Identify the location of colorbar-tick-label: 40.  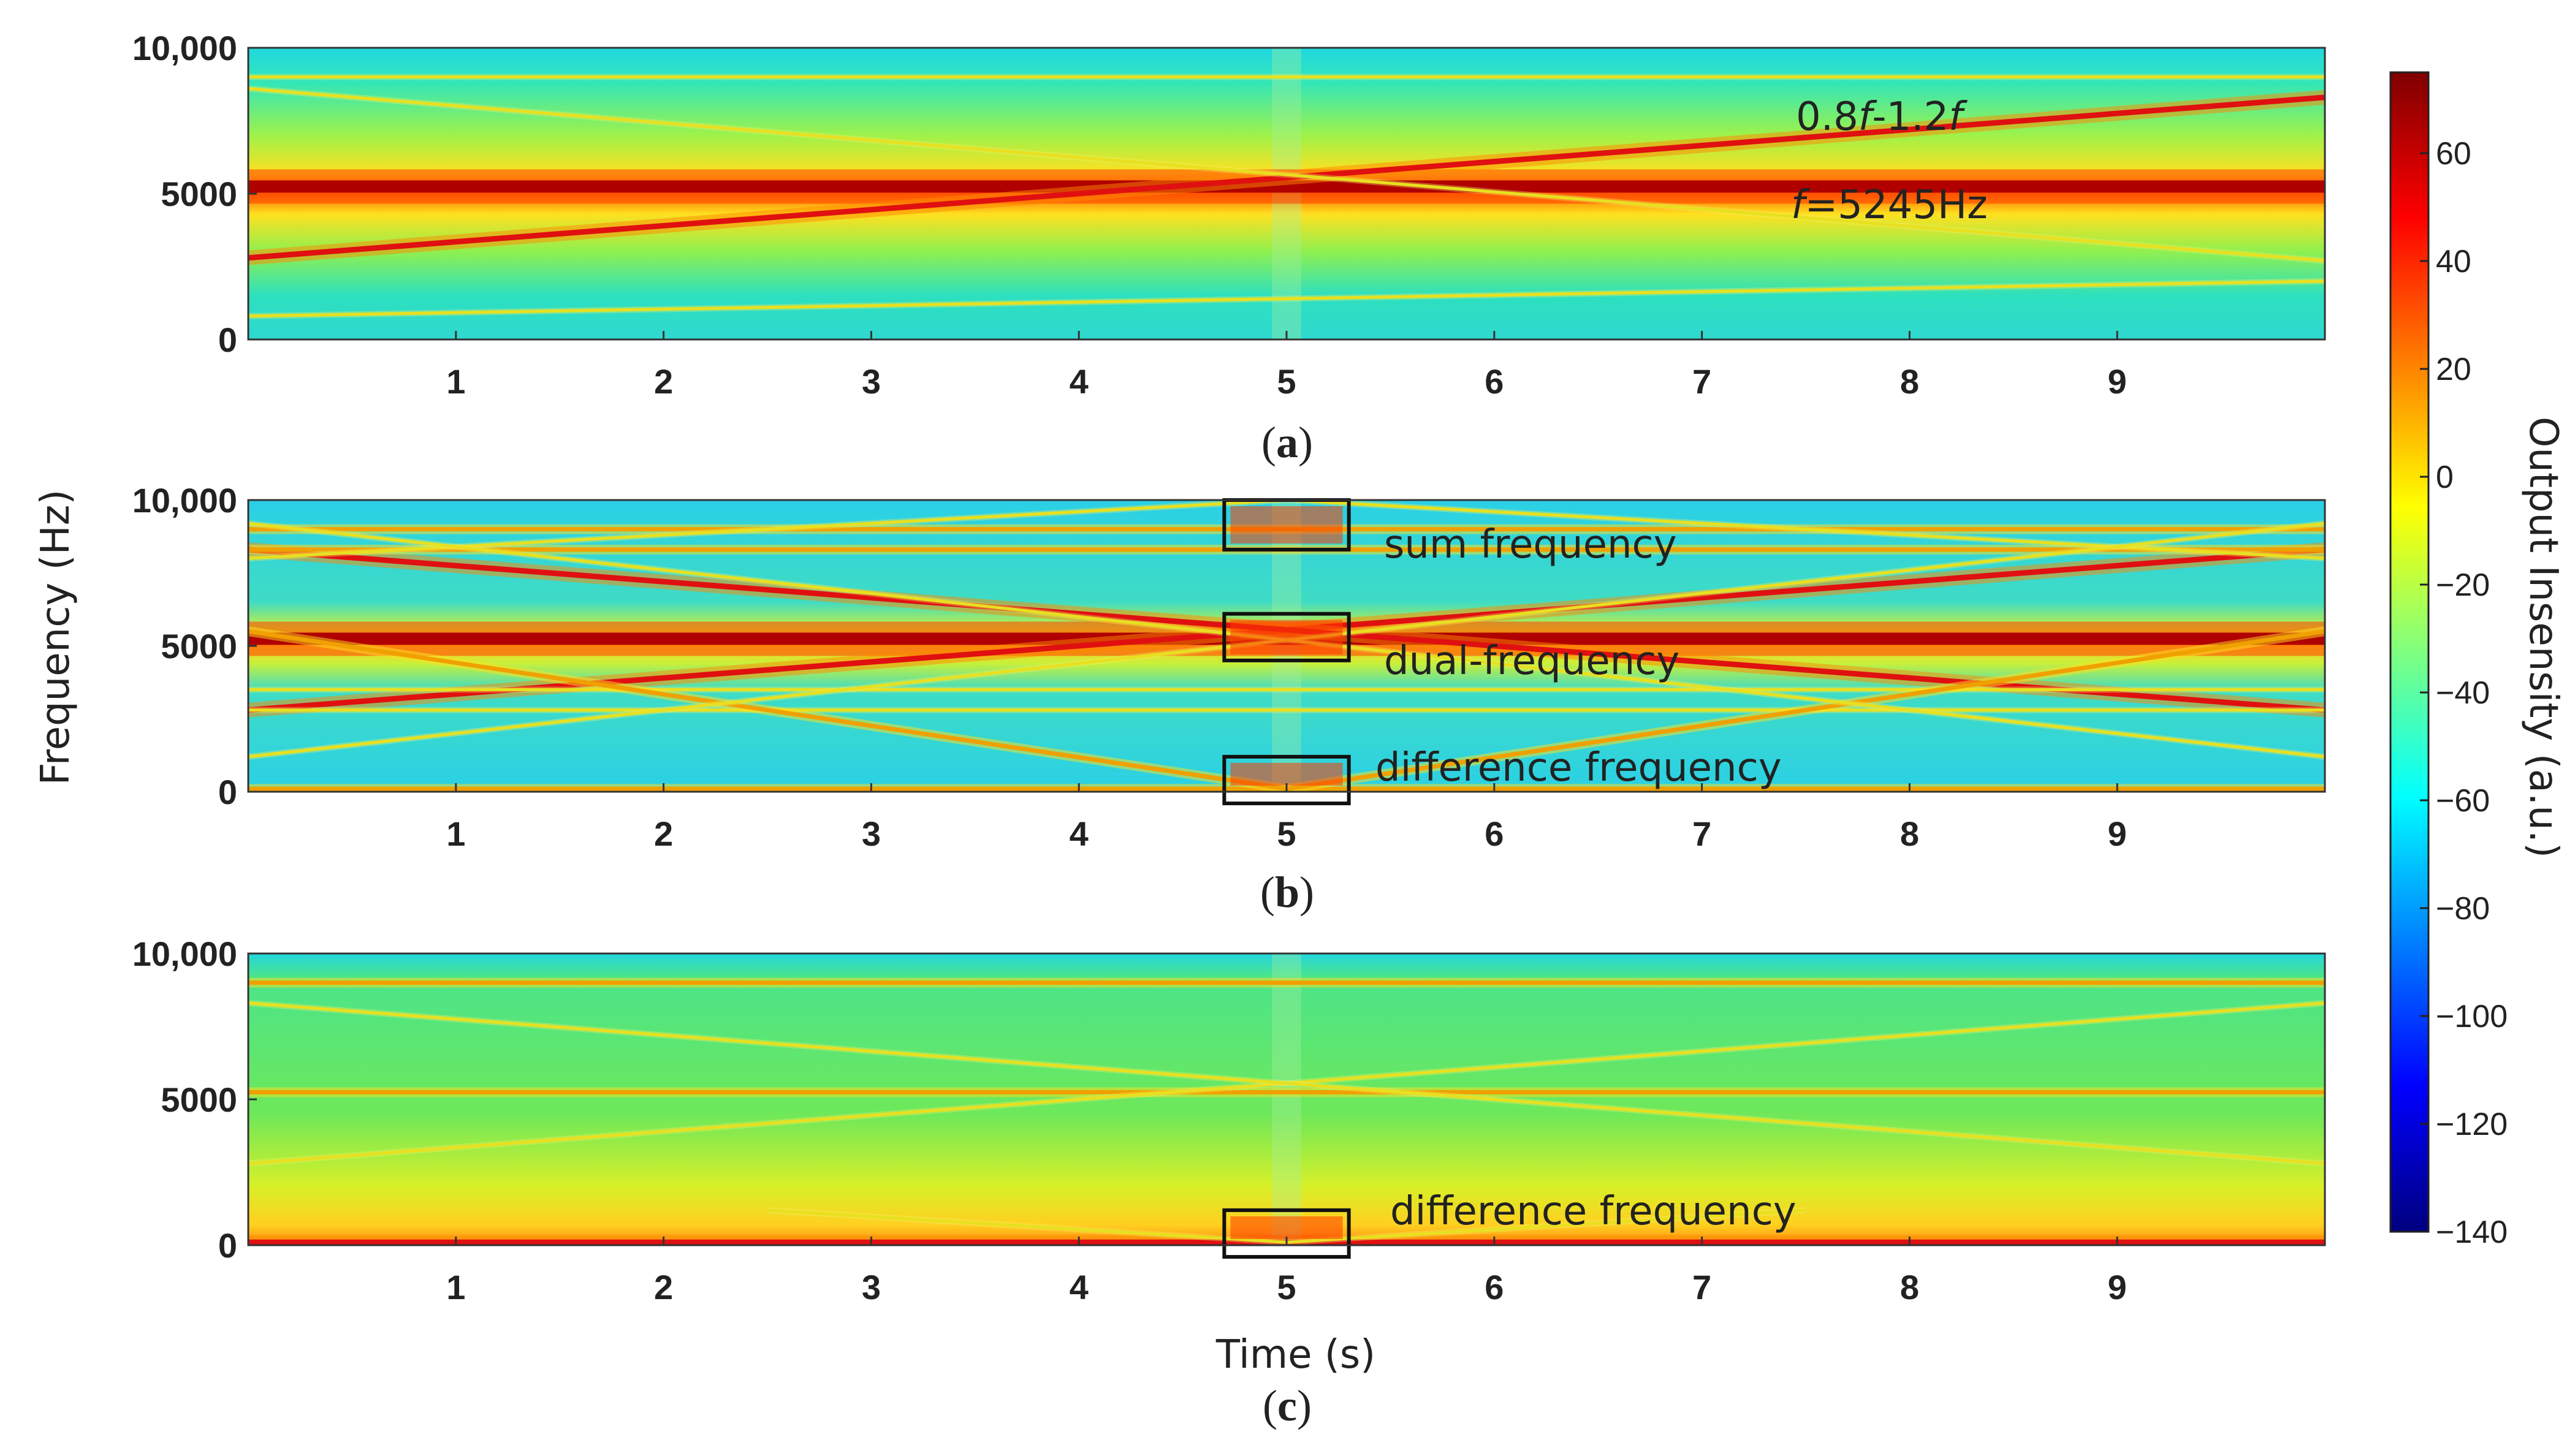
(2454, 261).